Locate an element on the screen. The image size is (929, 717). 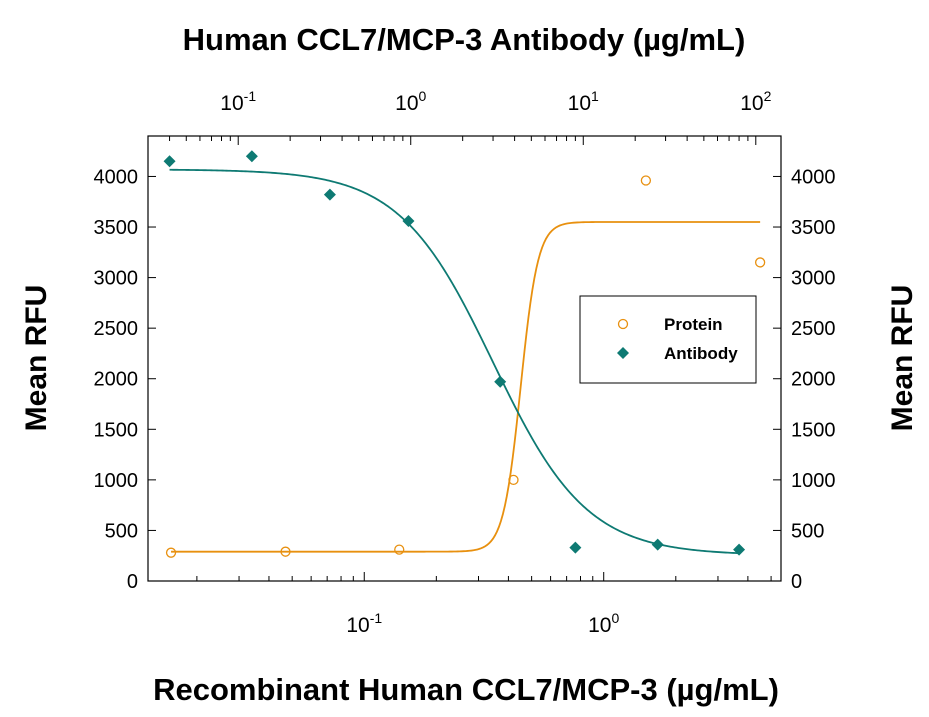
y-tick-label-left: 3500 is located at coordinates (116, 228).